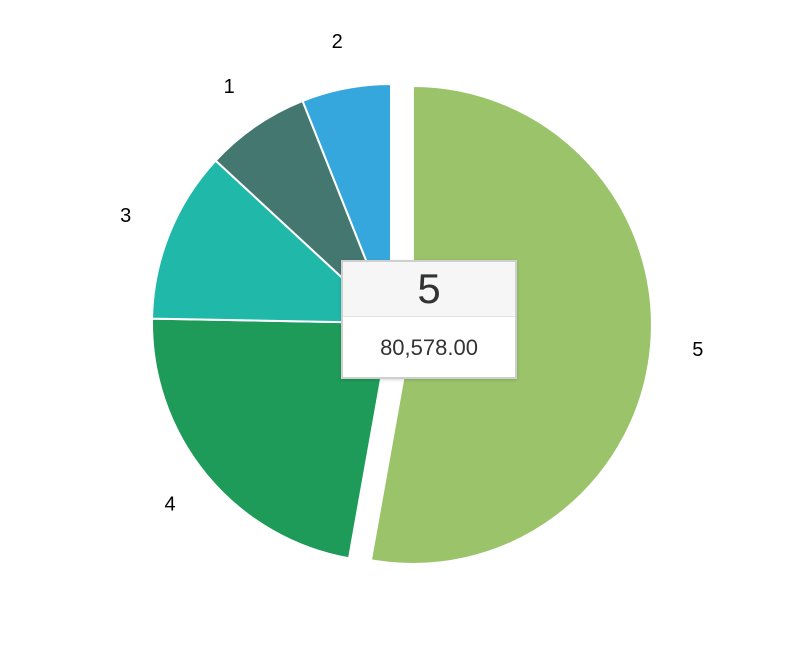  Describe the element at coordinates (169, 505) in the screenshot. I see `pie-label-4: 4` at that location.